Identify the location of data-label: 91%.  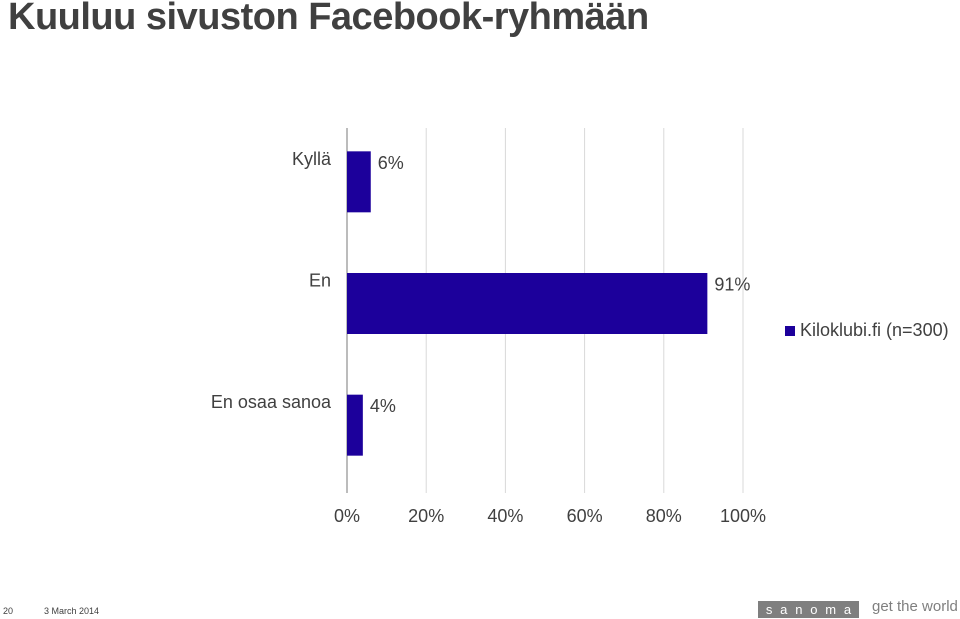
(732, 285).